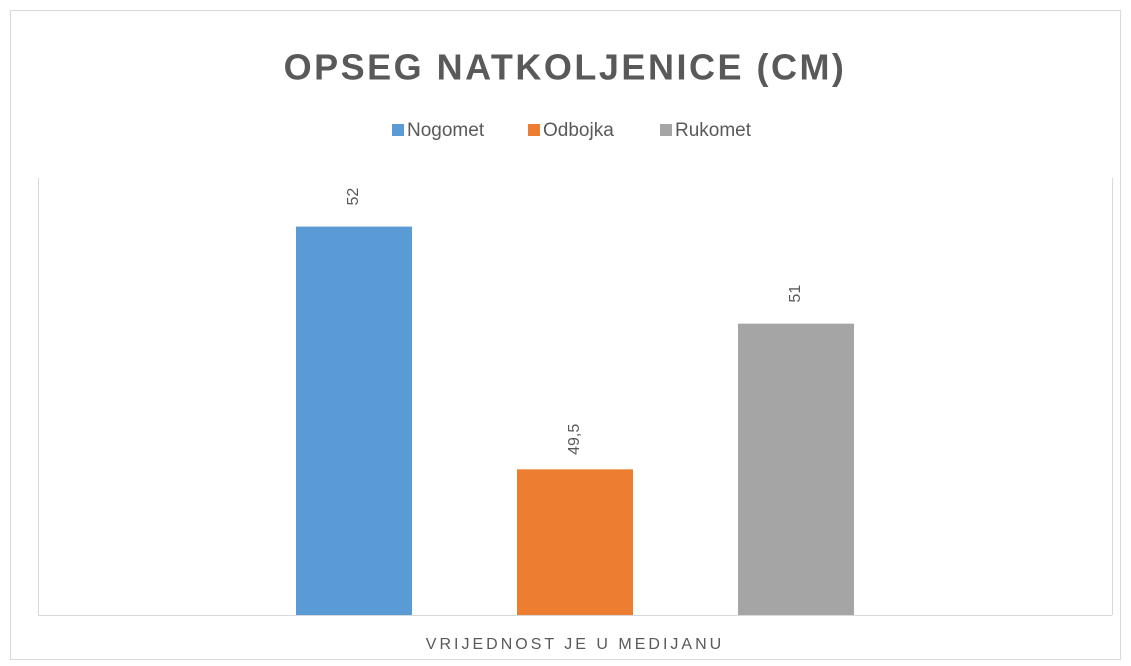 This screenshot has width=1131, height=666. Describe the element at coordinates (574, 439) in the screenshot. I see `data-label: 49,5` at that location.